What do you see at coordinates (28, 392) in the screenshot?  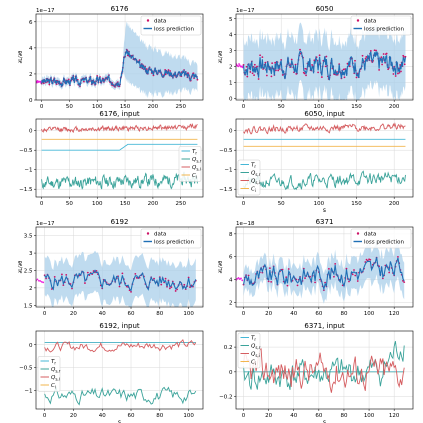 I see `y-tick-label: −1` at bounding box center [28, 392].